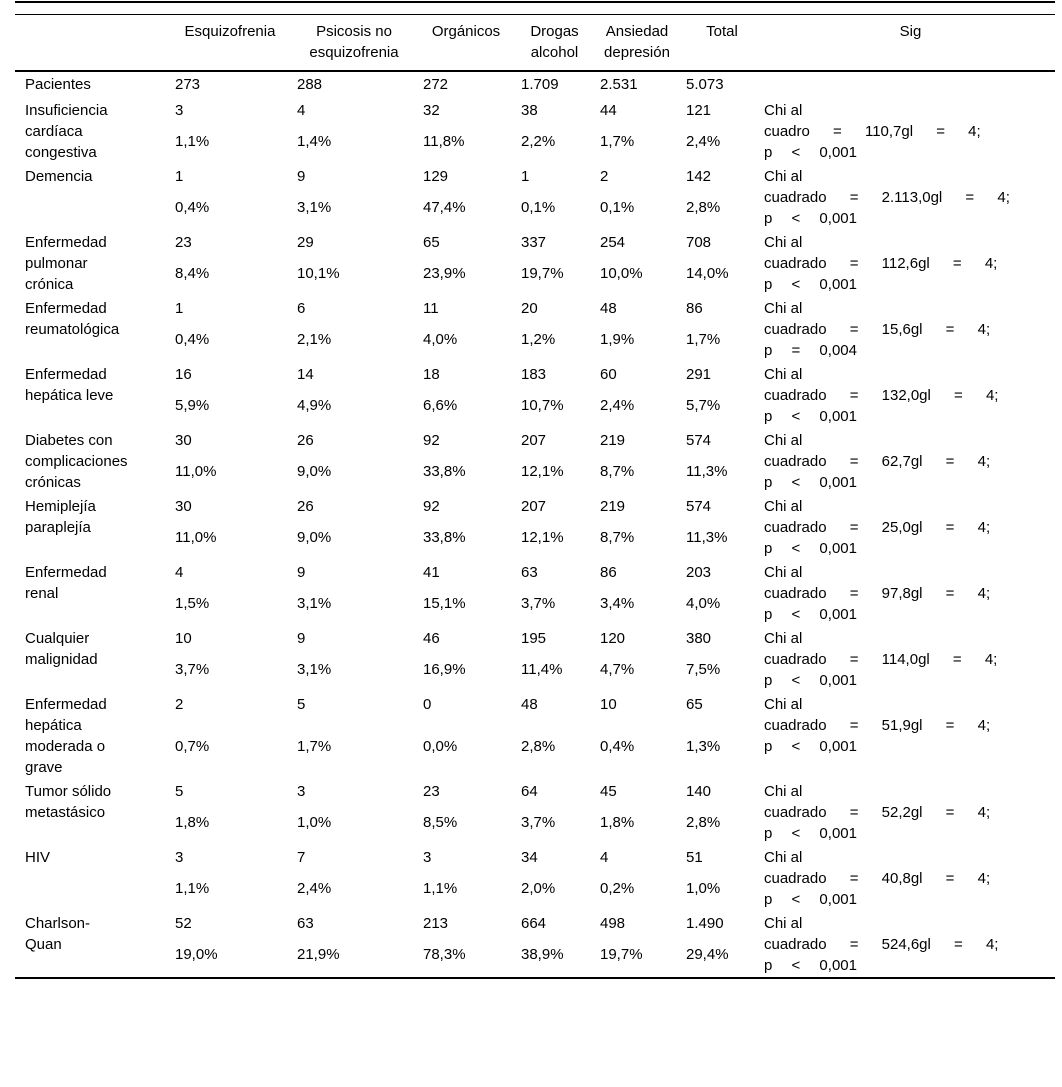 This screenshot has height=1087, width=1062. Describe the element at coordinates (59, 176) in the screenshot. I see `row-label: Demencia` at that location.